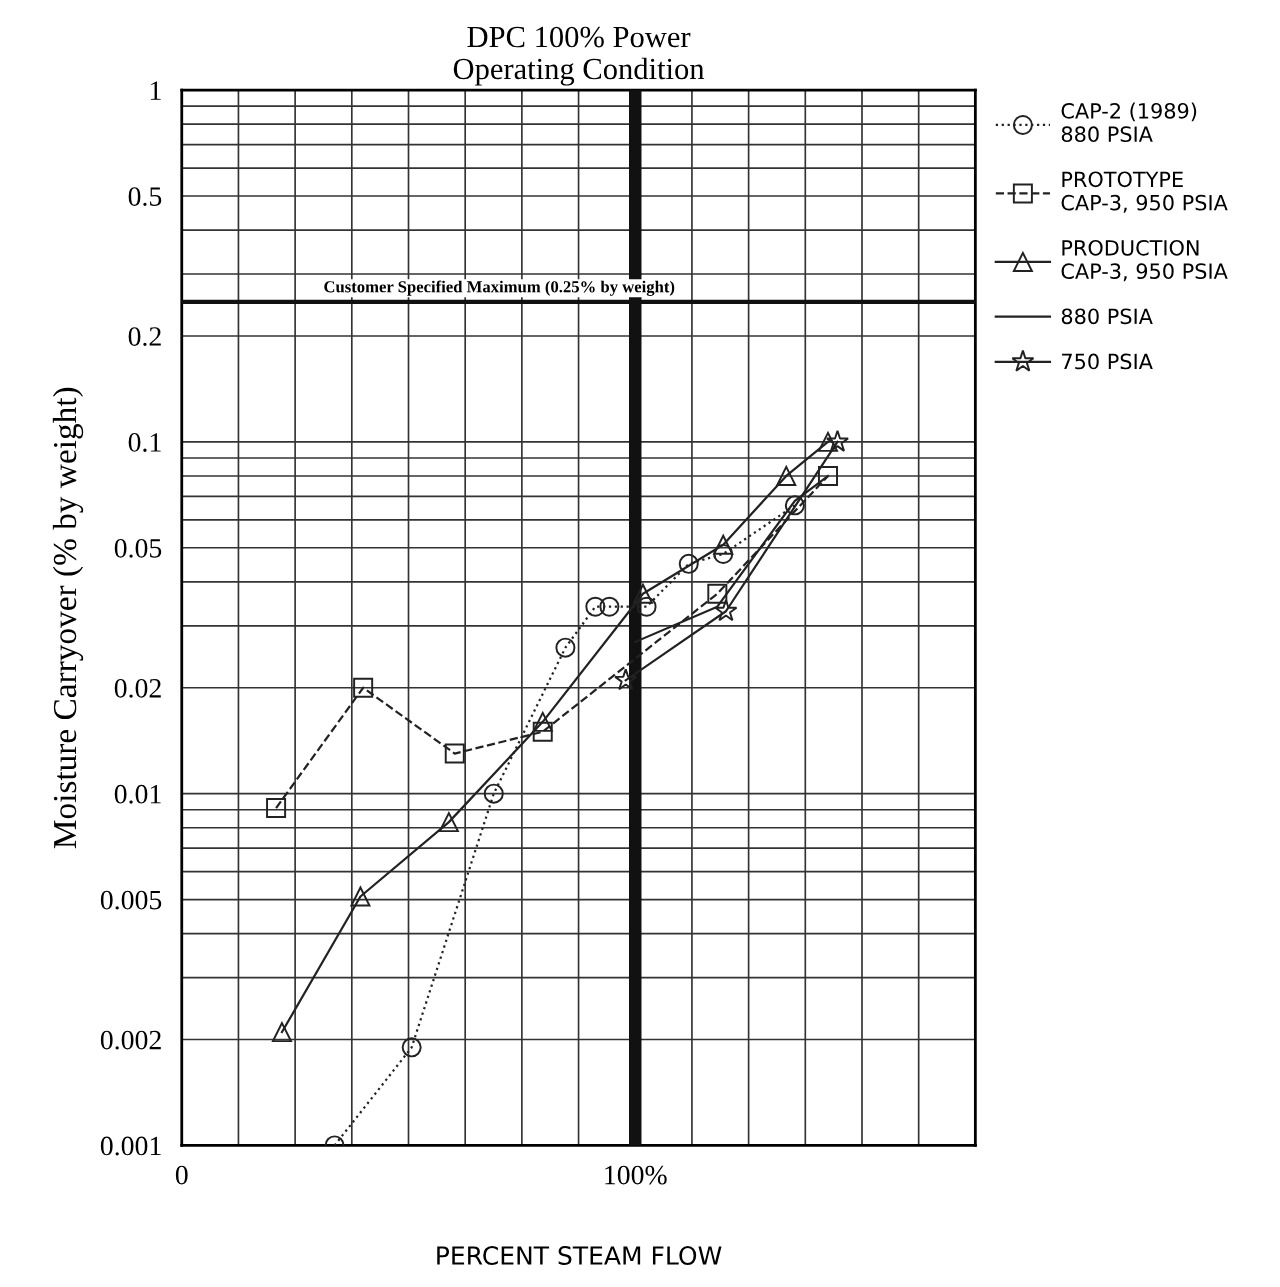 This screenshot has width=1280, height=1287. Describe the element at coordinates (130, 1040) in the screenshot. I see `y-tick-label: 0.002` at that location.